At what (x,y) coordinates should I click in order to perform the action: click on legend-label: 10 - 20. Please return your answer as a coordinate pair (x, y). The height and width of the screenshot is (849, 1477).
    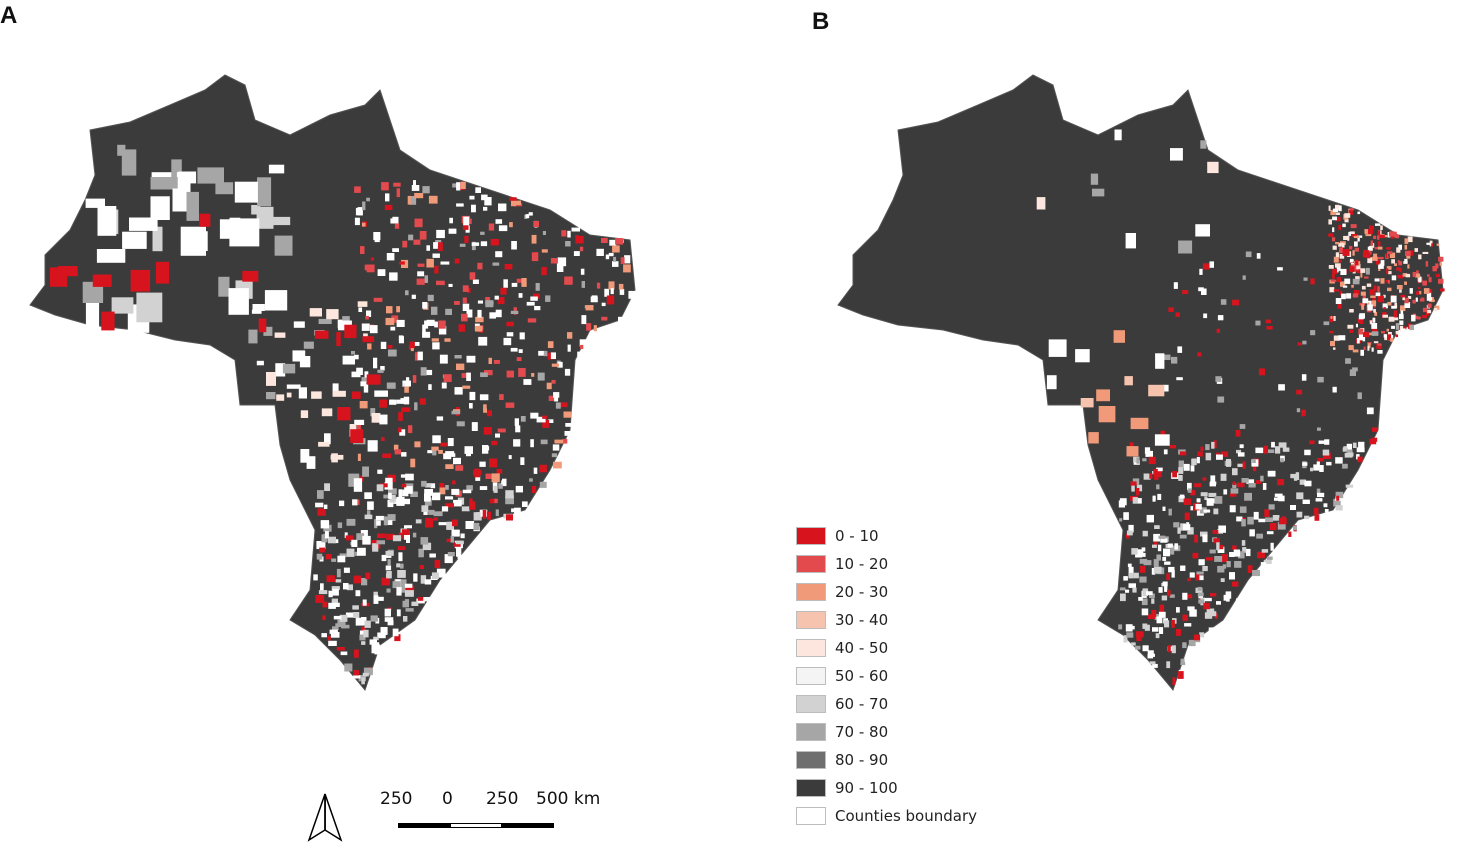
    Looking at the image, I should click on (862, 564).